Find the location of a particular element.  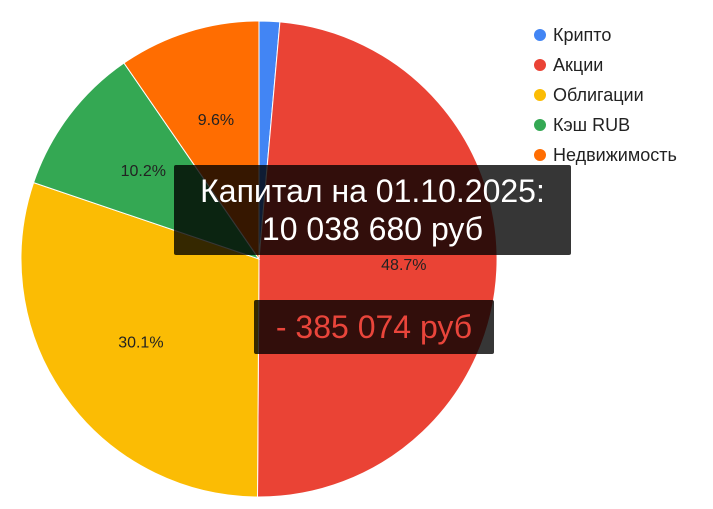

legend-dot-real-estate is located at coordinates (540, 155).